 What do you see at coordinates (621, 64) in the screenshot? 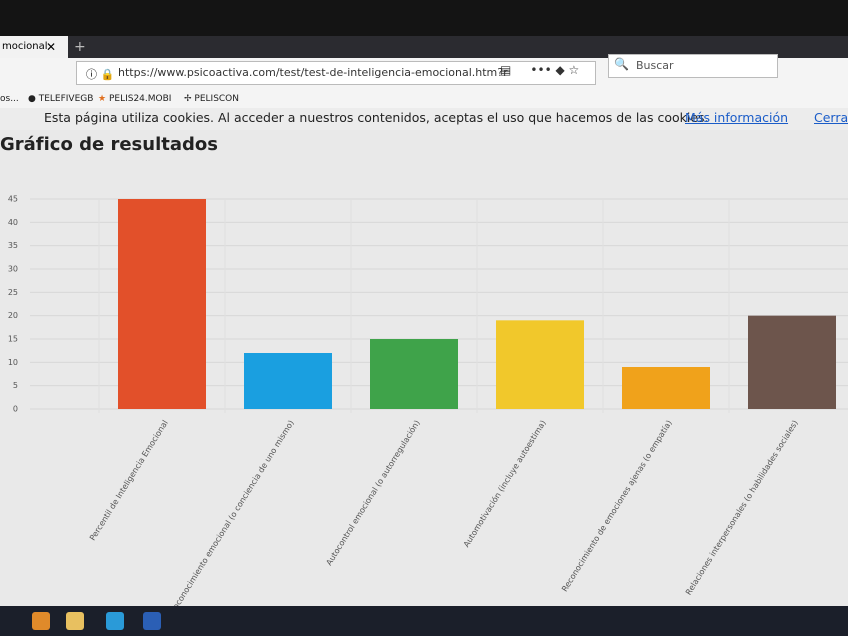
I see `search-icon: 🔍` at bounding box center [621, 64].